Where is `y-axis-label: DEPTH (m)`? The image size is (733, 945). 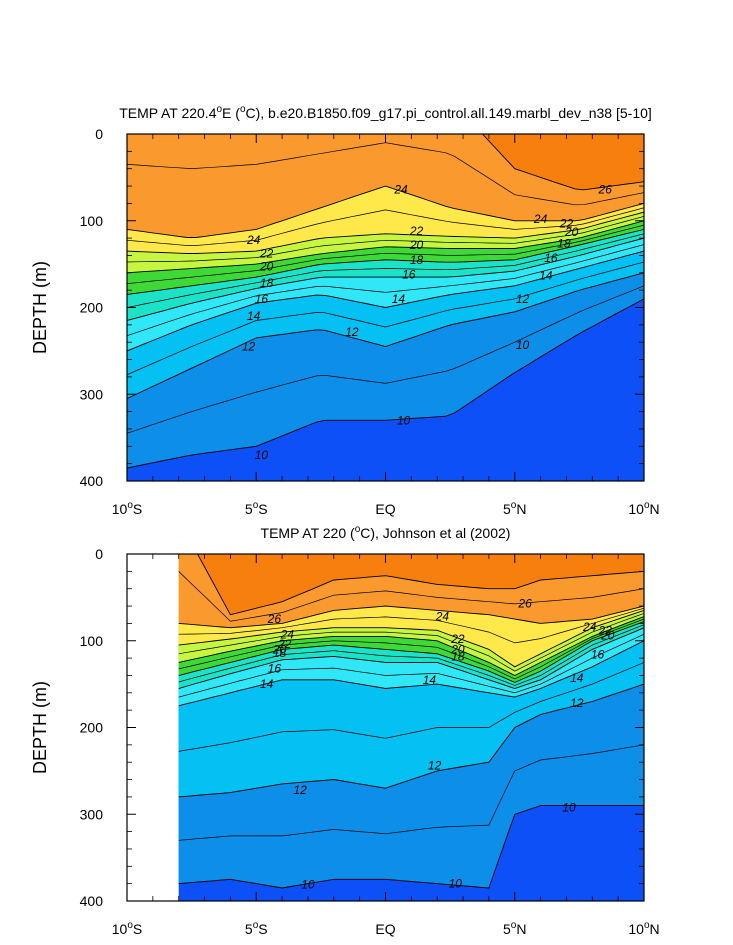
y-axis-label: DEPTH (m) is located at coordinates (40, 727).